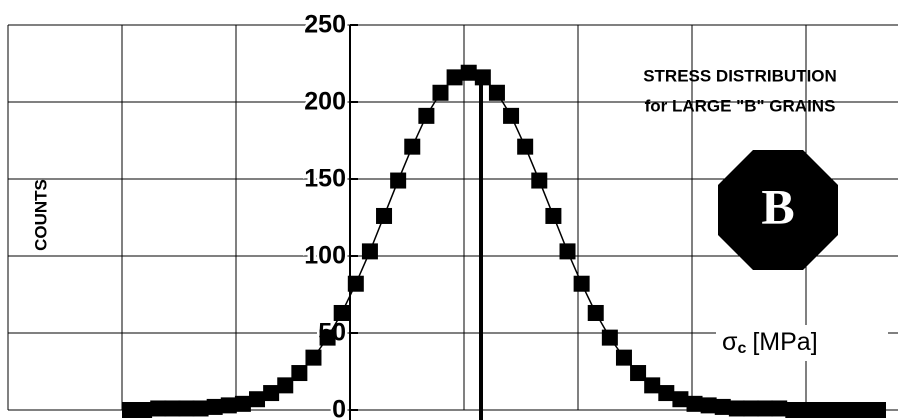 Image resolution: width=906 pixels, height=420 pixels. Describe the element at coordinates (325, 102) in the screenshot. I see `y-tick-label: 200` at that location.